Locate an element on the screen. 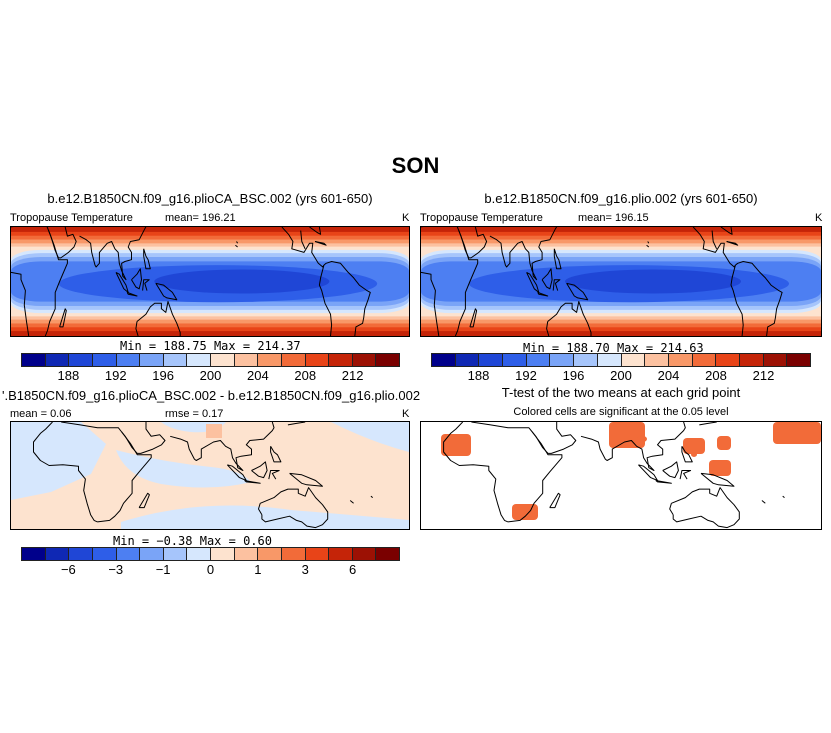 The height and width of the screenshot is (733, 831). page-title: SON is located at coordinates (415, 165).